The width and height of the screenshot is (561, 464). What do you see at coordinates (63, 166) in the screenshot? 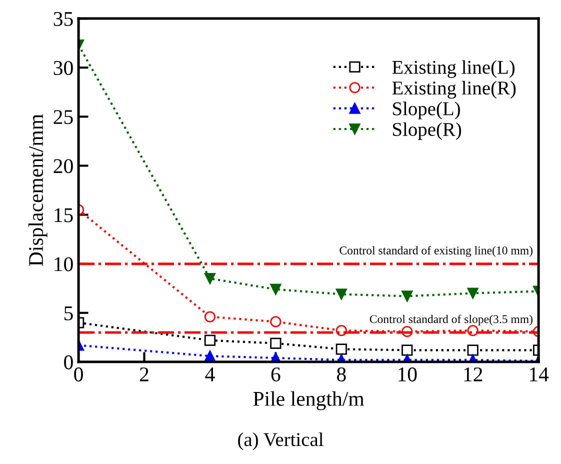
I see `y-tick-label: 20` at bounding box center [63, 166].